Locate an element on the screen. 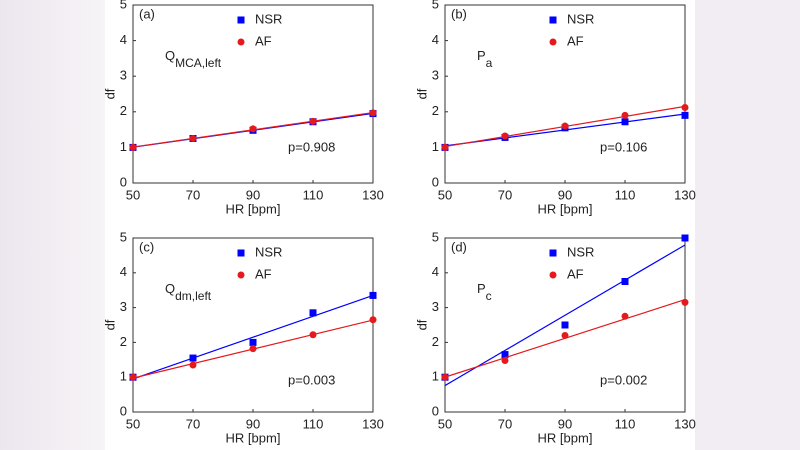  p-value: p=0.106 is located at coordinates (623, 146).